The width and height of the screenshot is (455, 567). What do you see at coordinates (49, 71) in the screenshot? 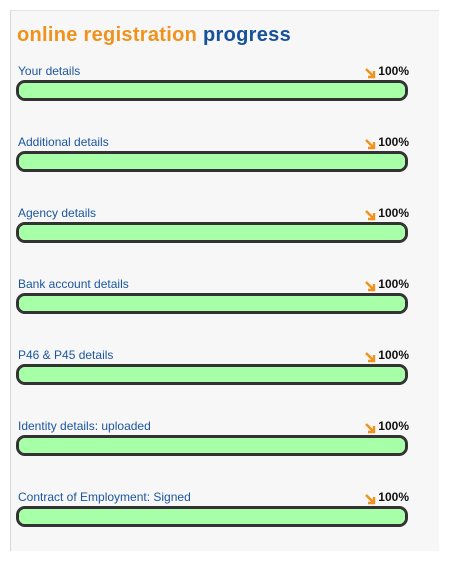
I see `item-label: Your details` at bounding box center [49, 71].